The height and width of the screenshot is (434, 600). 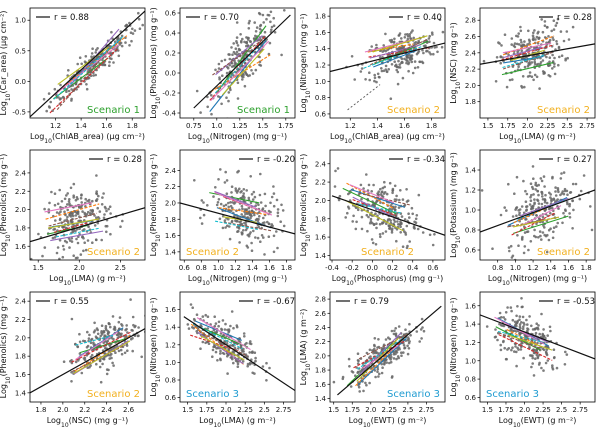 What do you see at coordinates (74, 222) in the screenshot?
I see `group-lines` at bounding box center [74, 222].